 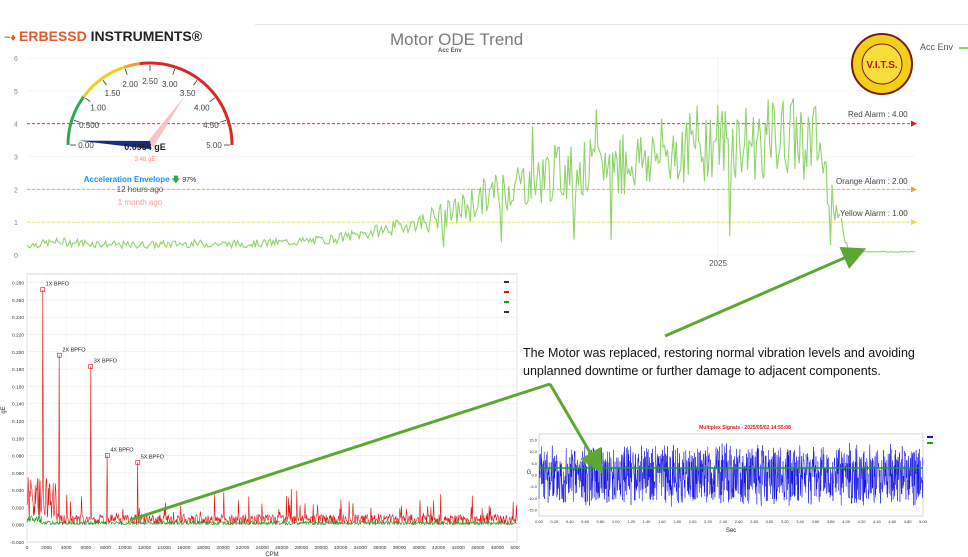 What do you see at coordinates (17, 543) in the screenshot?
I see `spectrum-y-tick-label: -0.020` at bounding box center [17, 543].